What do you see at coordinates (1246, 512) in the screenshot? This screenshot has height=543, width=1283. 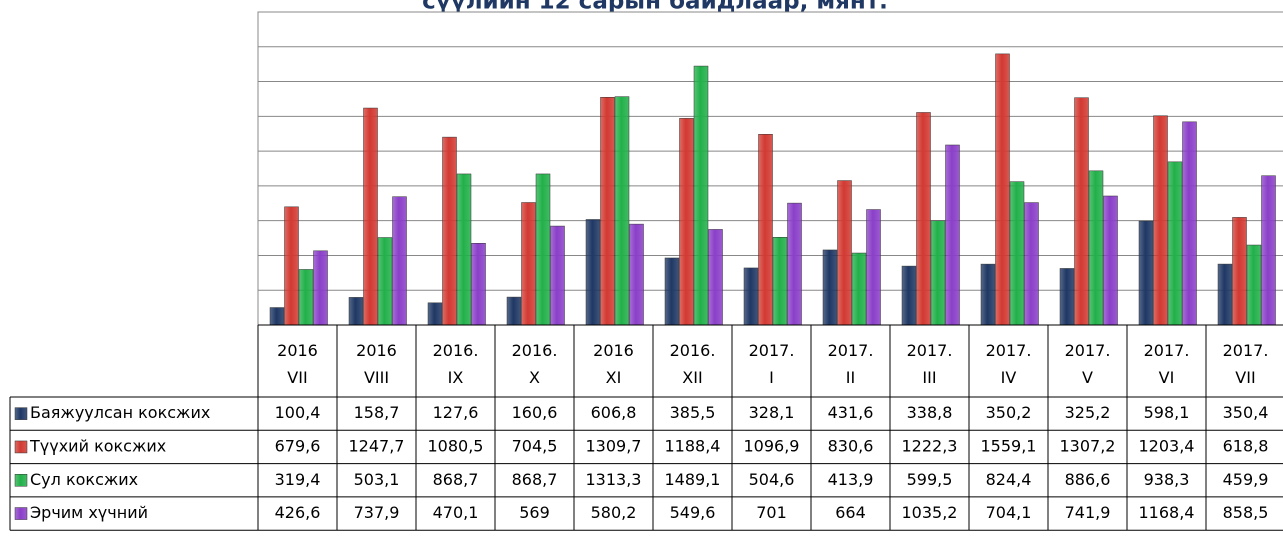 I see `table-value: 858,5` at bounding box center [1246, 512].